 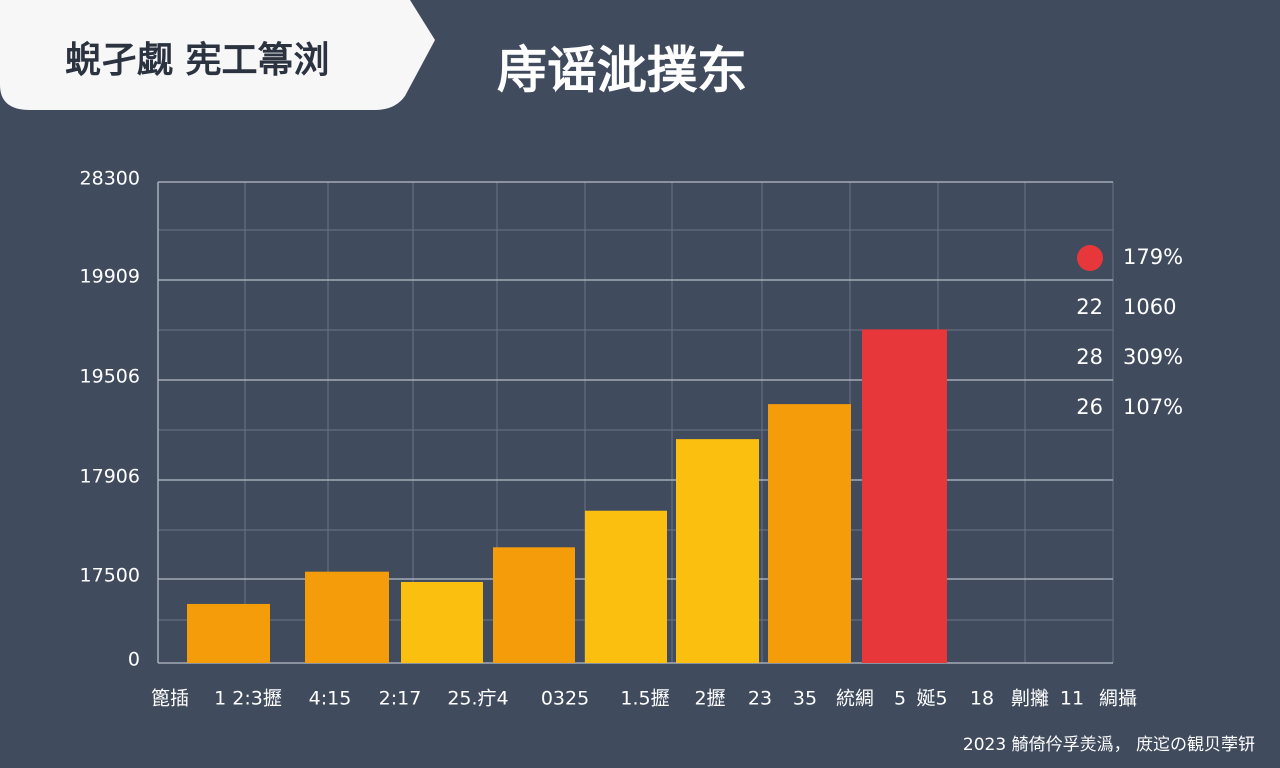 I want to click on x-axis-label: 2:17, so click(x=400, y=699).